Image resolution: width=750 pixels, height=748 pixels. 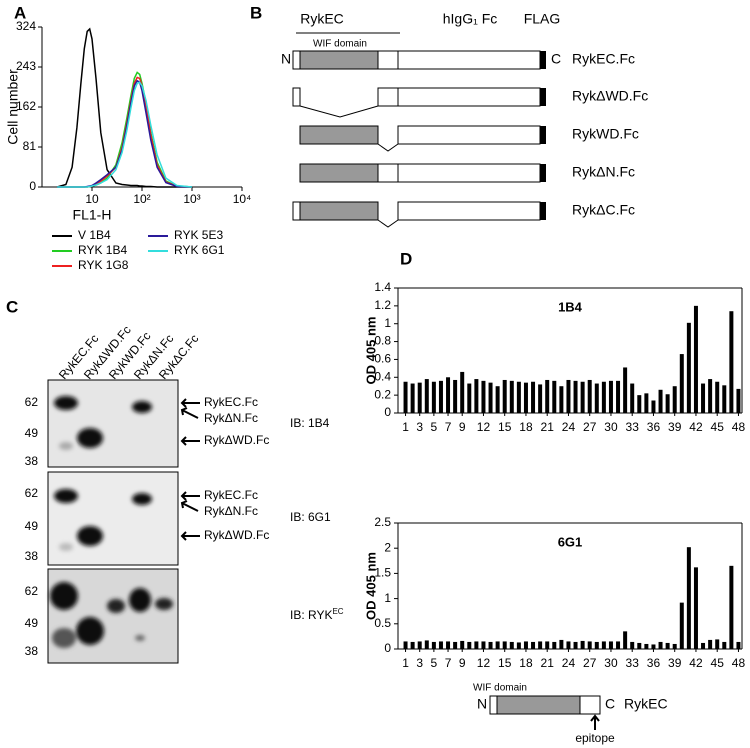 I want to click on x-tick-label: 36, so click(x=654, y=663).